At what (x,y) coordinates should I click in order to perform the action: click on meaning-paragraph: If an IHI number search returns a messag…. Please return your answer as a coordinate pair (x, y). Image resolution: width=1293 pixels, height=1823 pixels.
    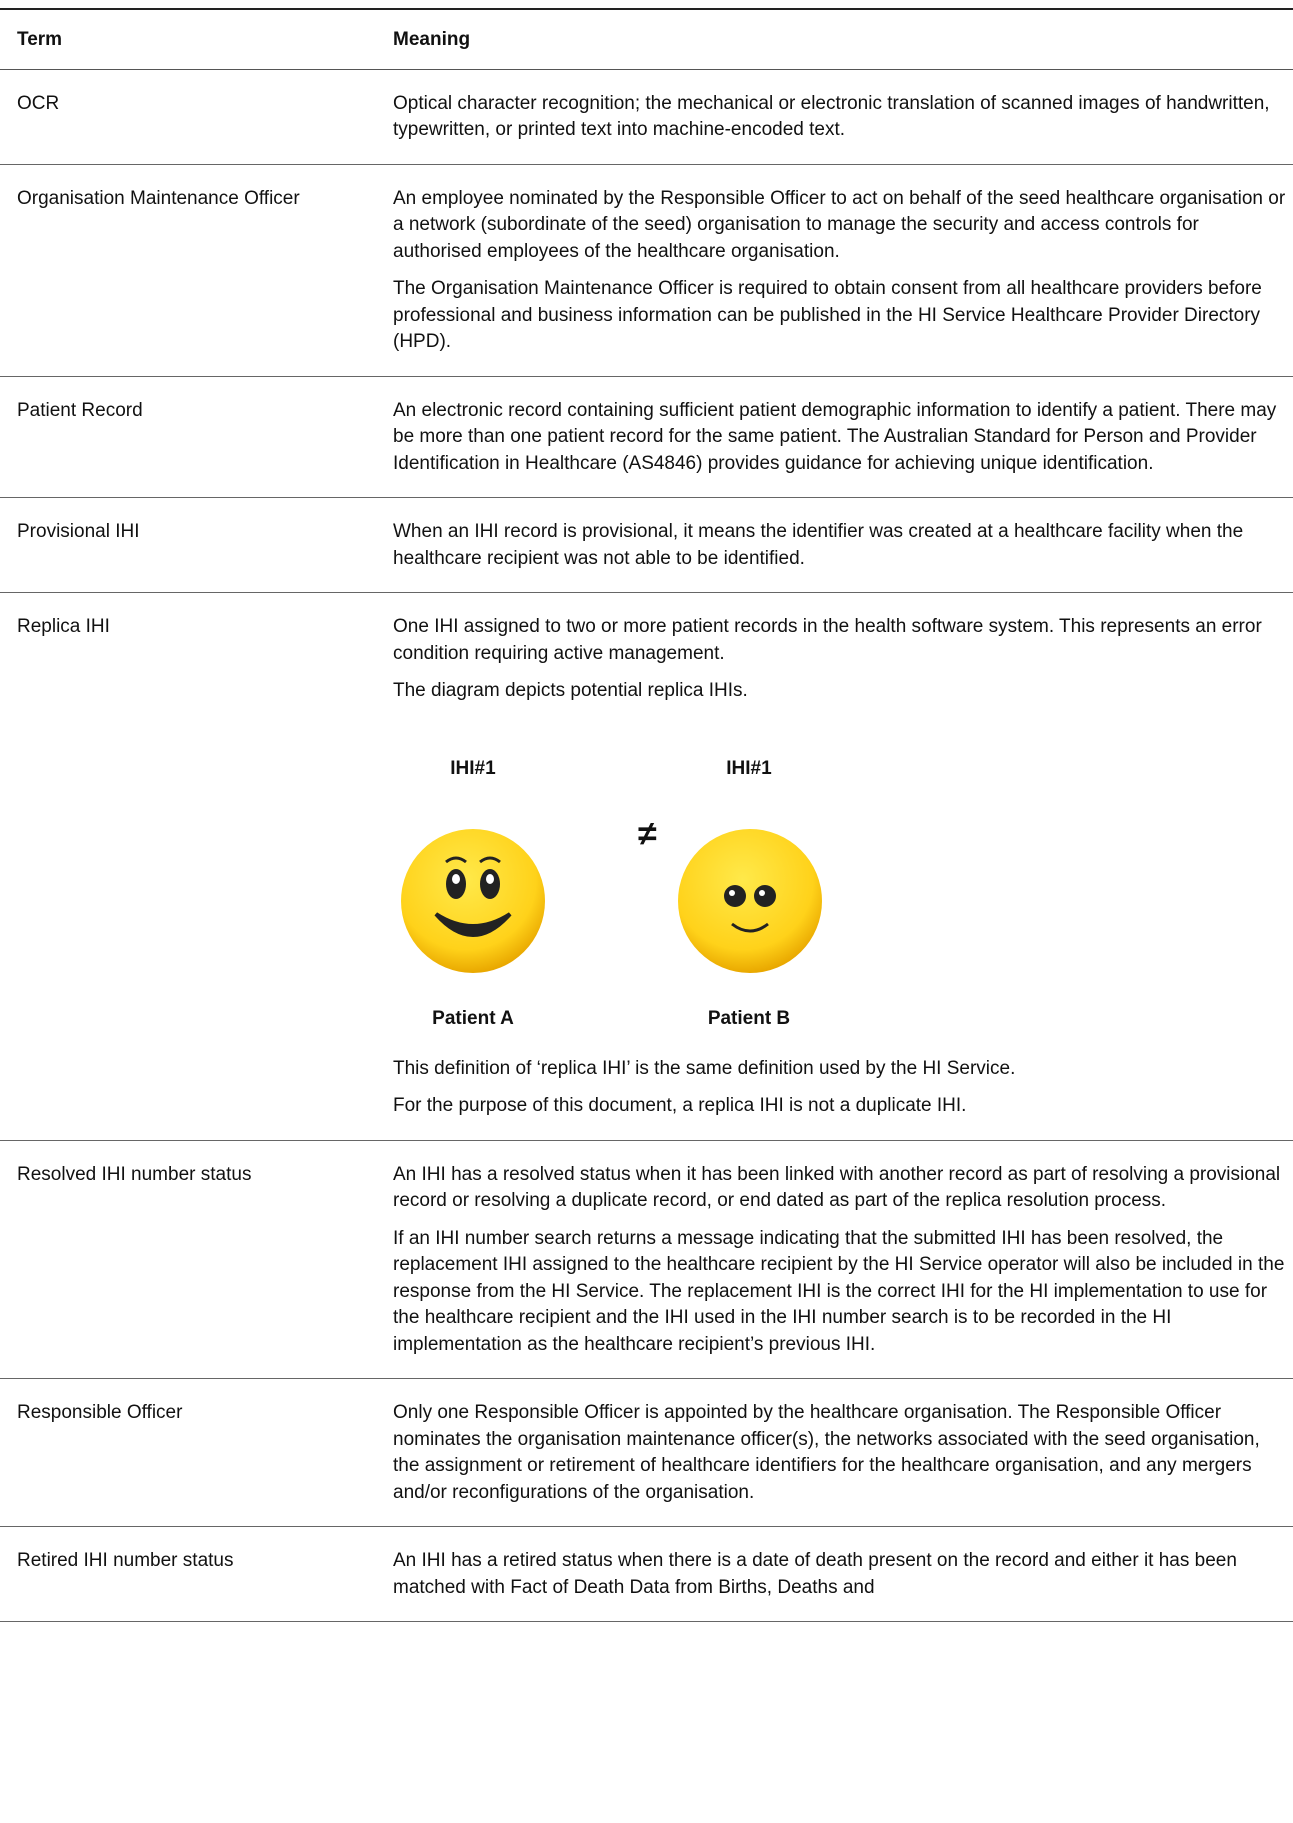
    Looking at the image, I should click on (839, 1291).